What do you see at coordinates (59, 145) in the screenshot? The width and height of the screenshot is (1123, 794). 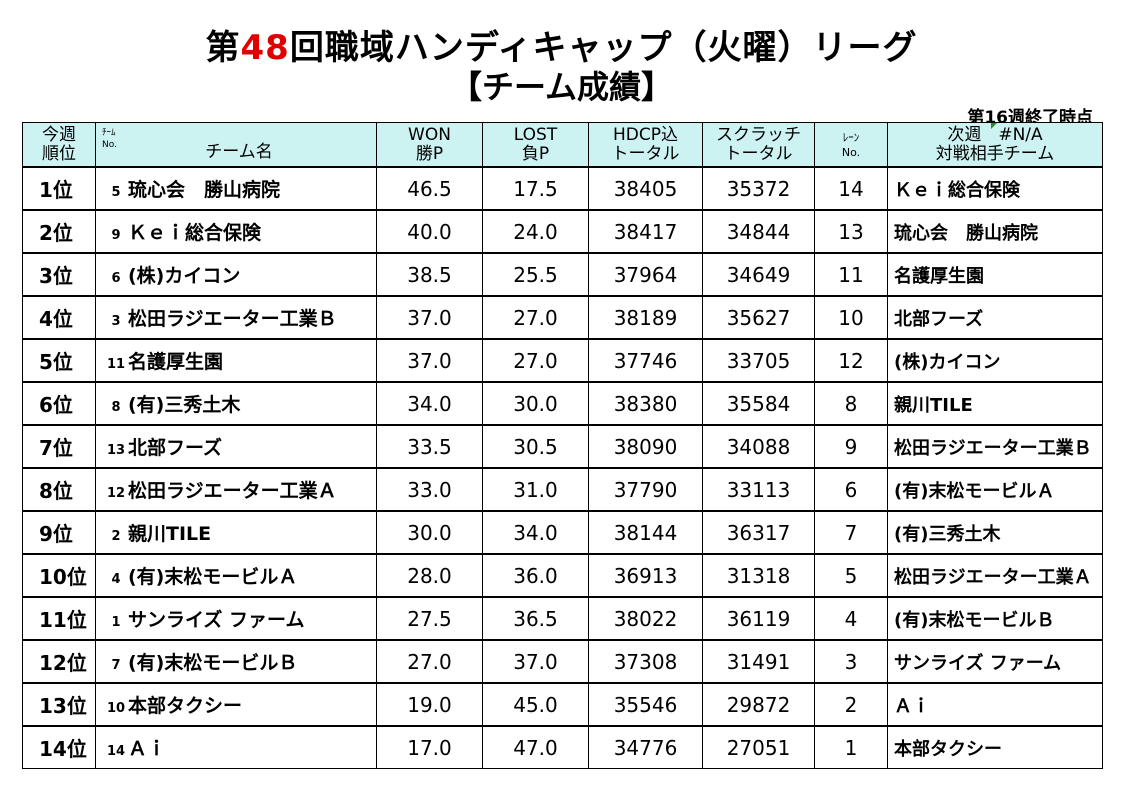 I see `header-rank: 今週 順位` at bounding box center [59, 145].